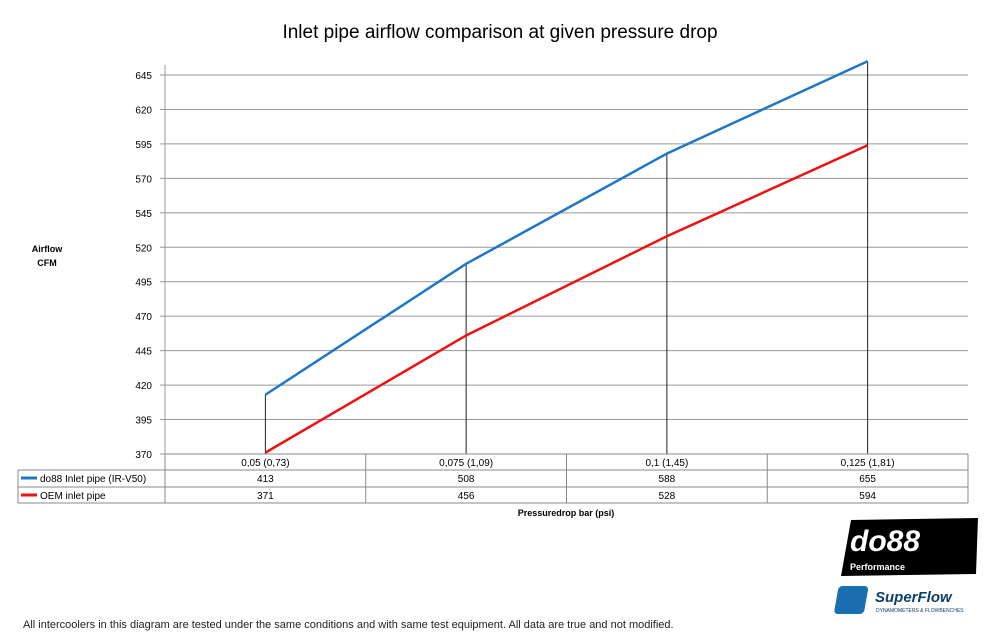 The image size is (1000, 643). Describe the element at coordinates (143, 386) in the screenshot. I see `y-tick-label: 420` at that location.